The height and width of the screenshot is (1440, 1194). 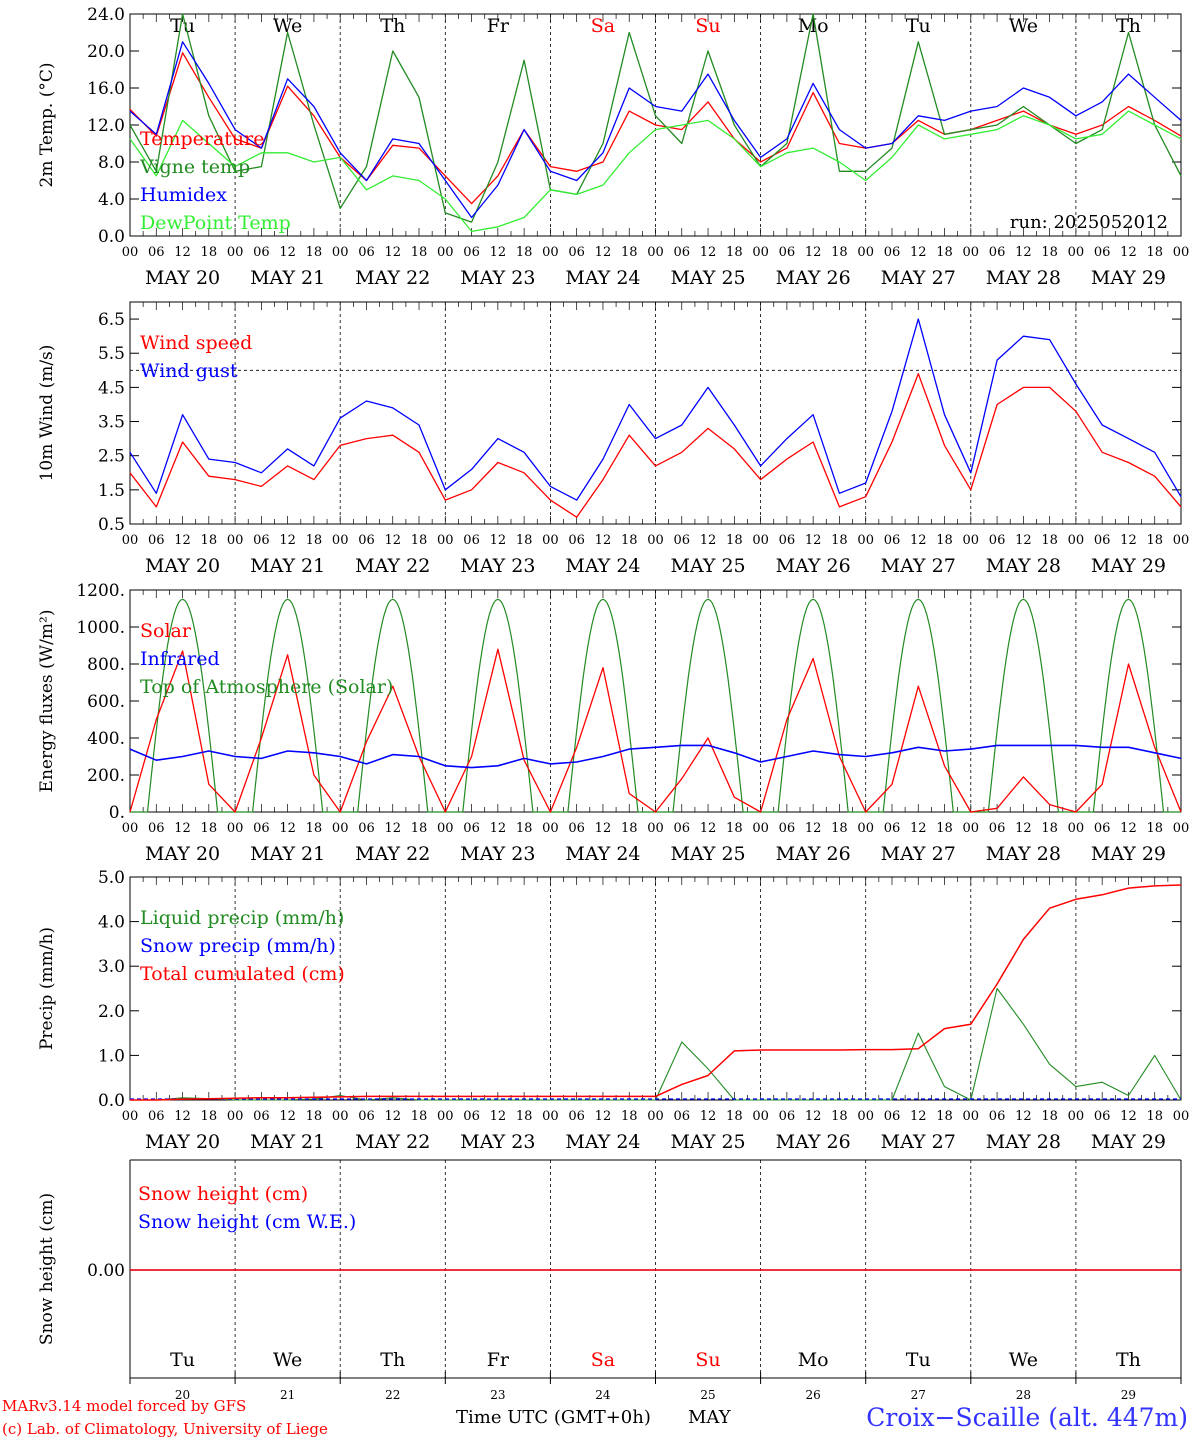 What do you see at coordinates (603, 1360) in the screenshot?
I see `bottom-day-name: Sa` at bounding box center [603, 1360].